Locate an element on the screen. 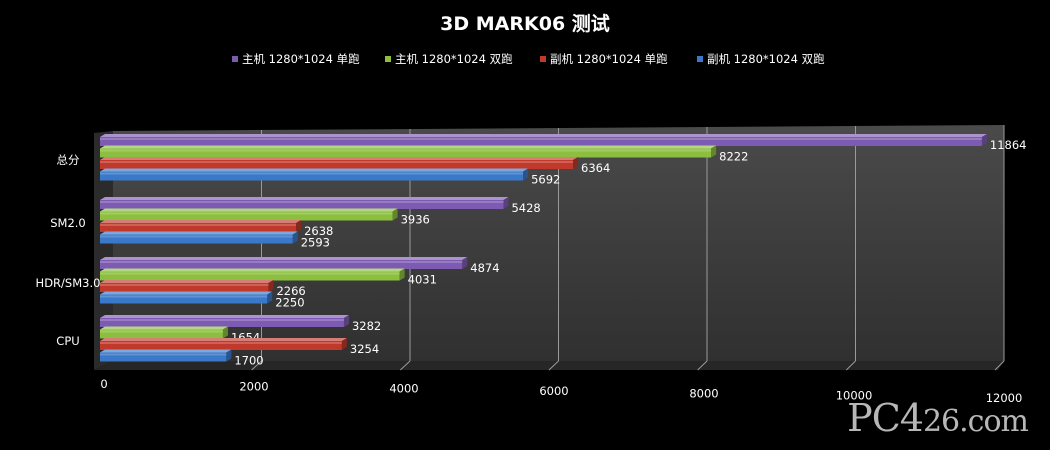 The image size is (1050, 450). bar-value-label: 3936 is located at coordinates (415, 220).